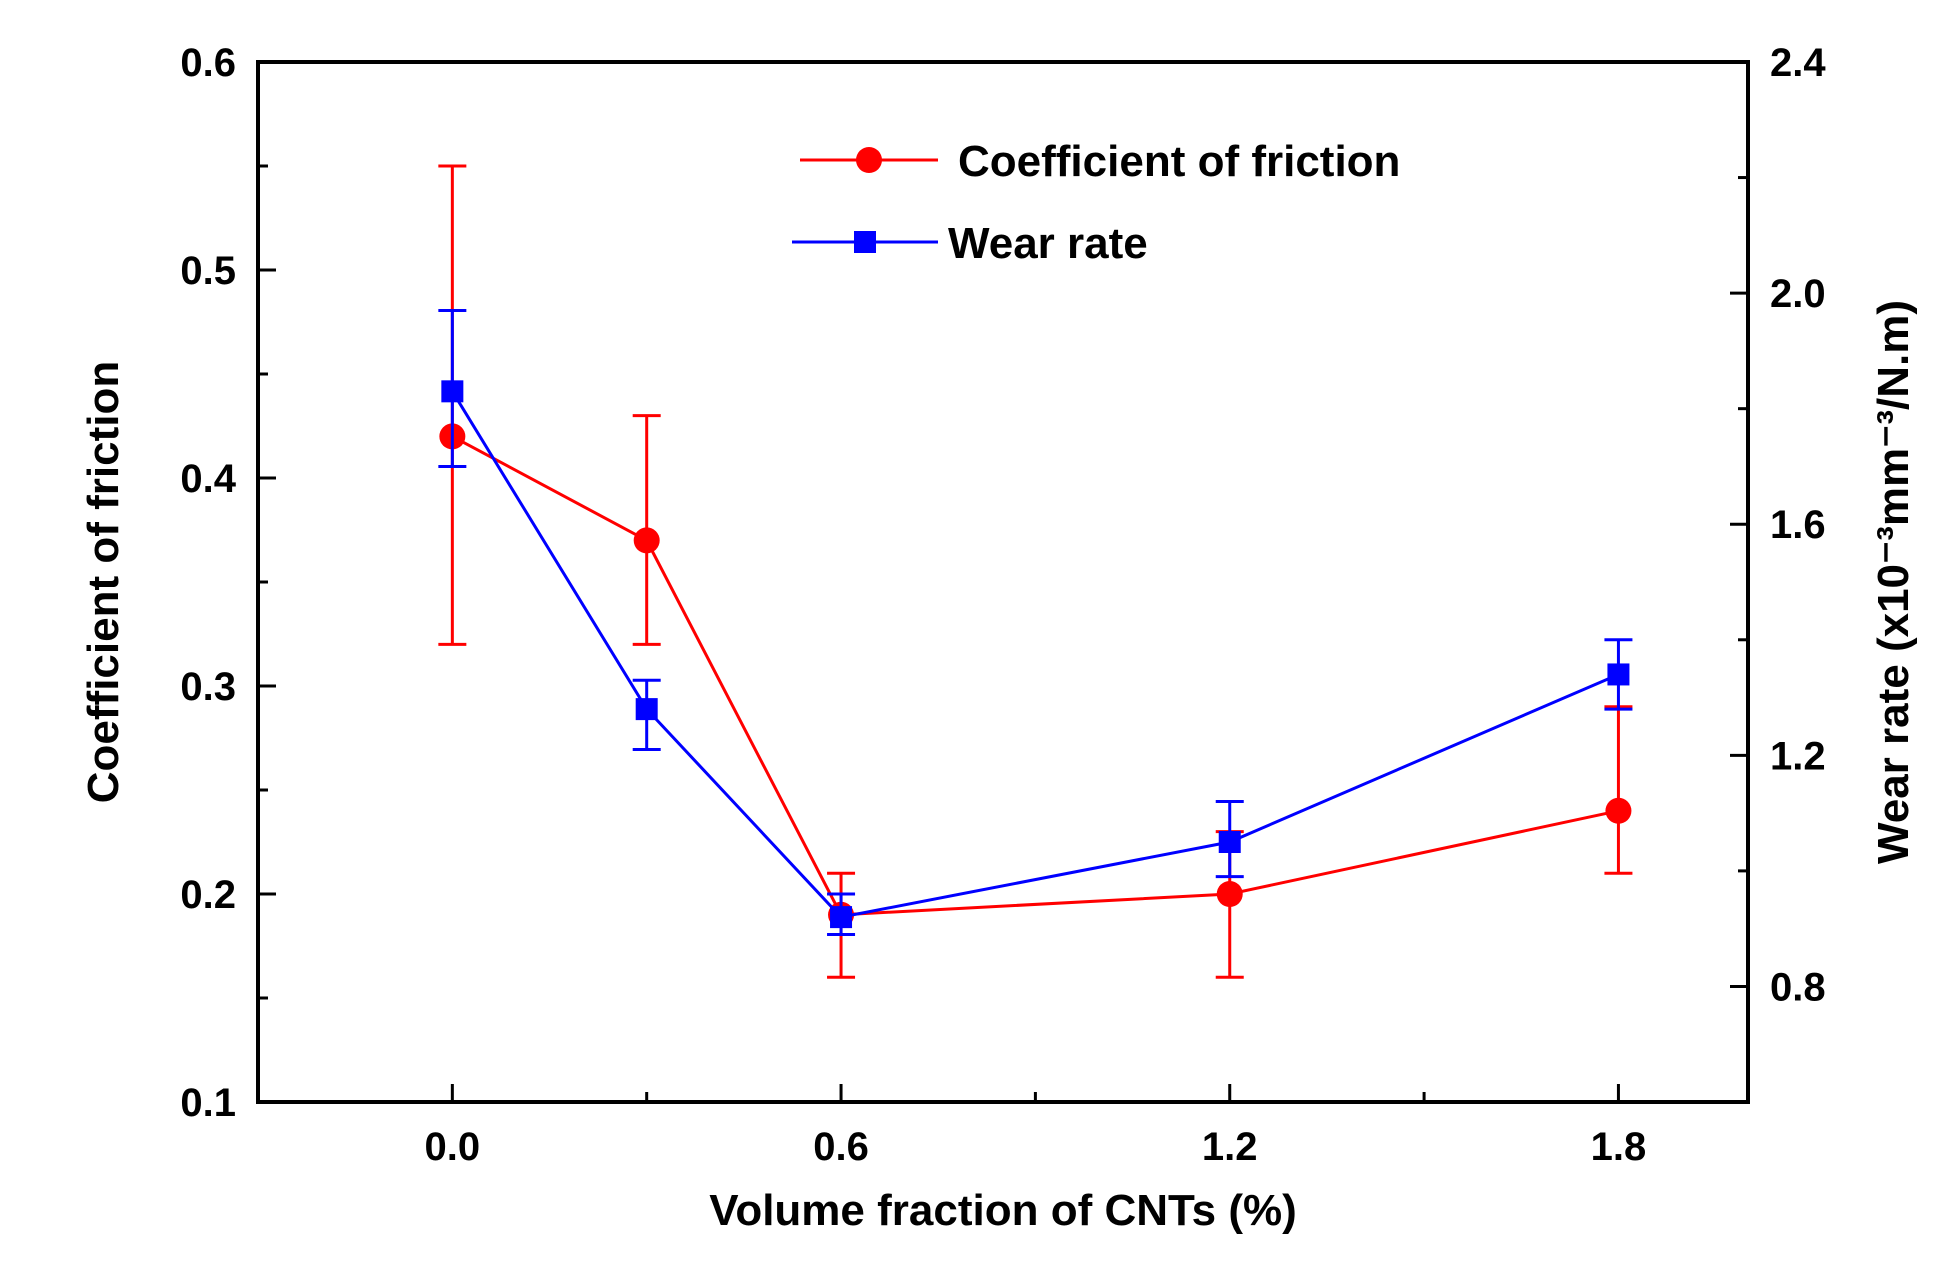 The image size is (1949, 1266). What do you see at coordinates (1893, 582) in the screenshot?
I see `right-y-axis-title: Wear rate (x10⁻³mm⁻³/N.m)` at bounding box center [1893, 582].